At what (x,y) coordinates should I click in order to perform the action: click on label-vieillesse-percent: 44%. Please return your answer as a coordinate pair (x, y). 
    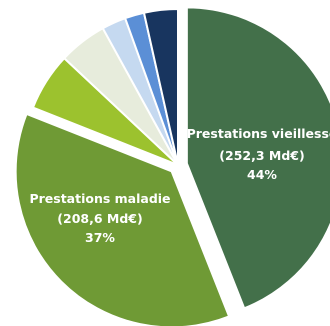
    Looking at the image, I should click on (262, 174).